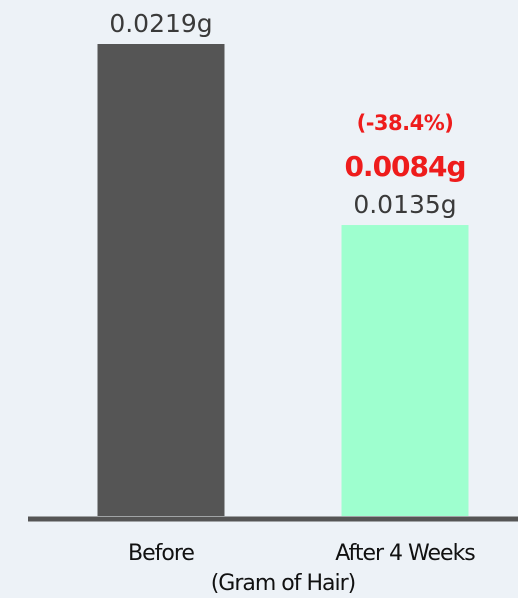 The height and width of the screenshot is (598, 518). I want to click on value-label-after-4-weeks: 0.0135g, so click(404, 204).